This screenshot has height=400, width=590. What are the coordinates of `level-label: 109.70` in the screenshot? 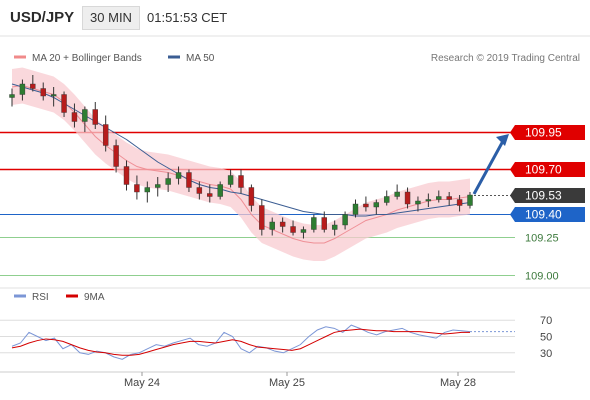 It's located at (543, 170).